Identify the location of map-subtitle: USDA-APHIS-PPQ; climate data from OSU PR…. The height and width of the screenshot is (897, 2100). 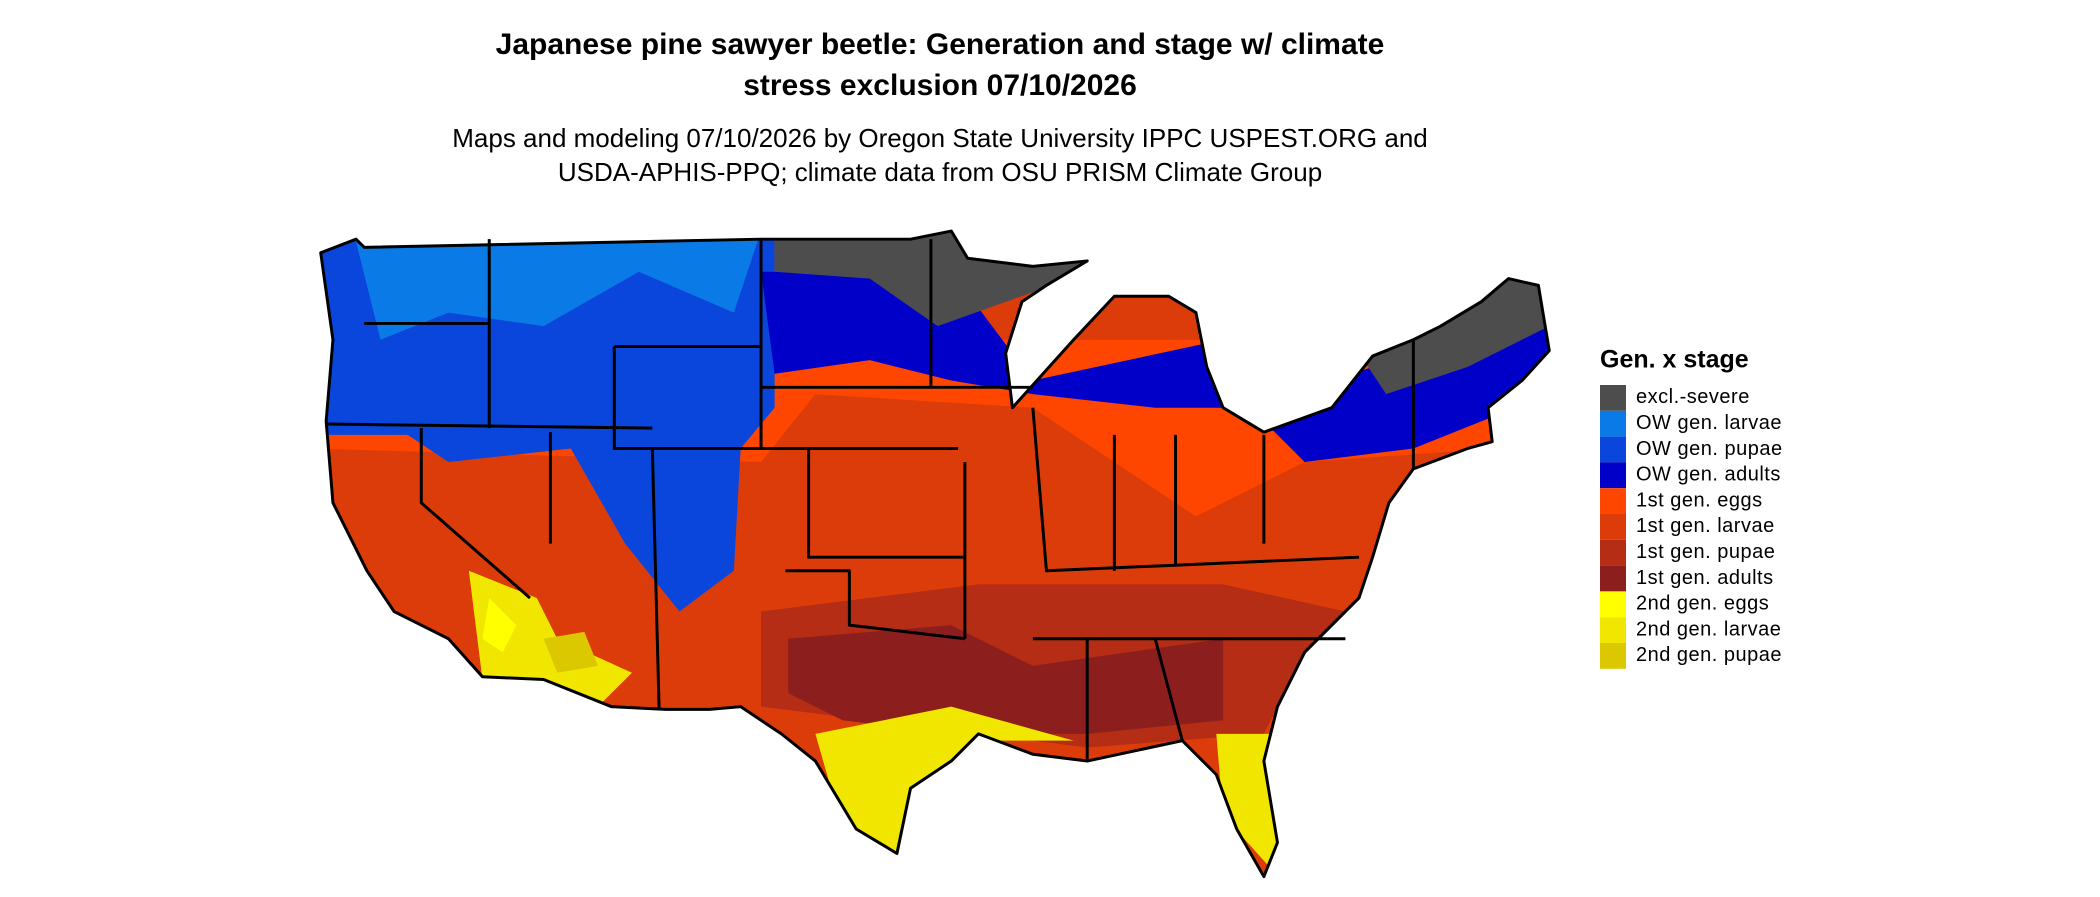
(940, 172).